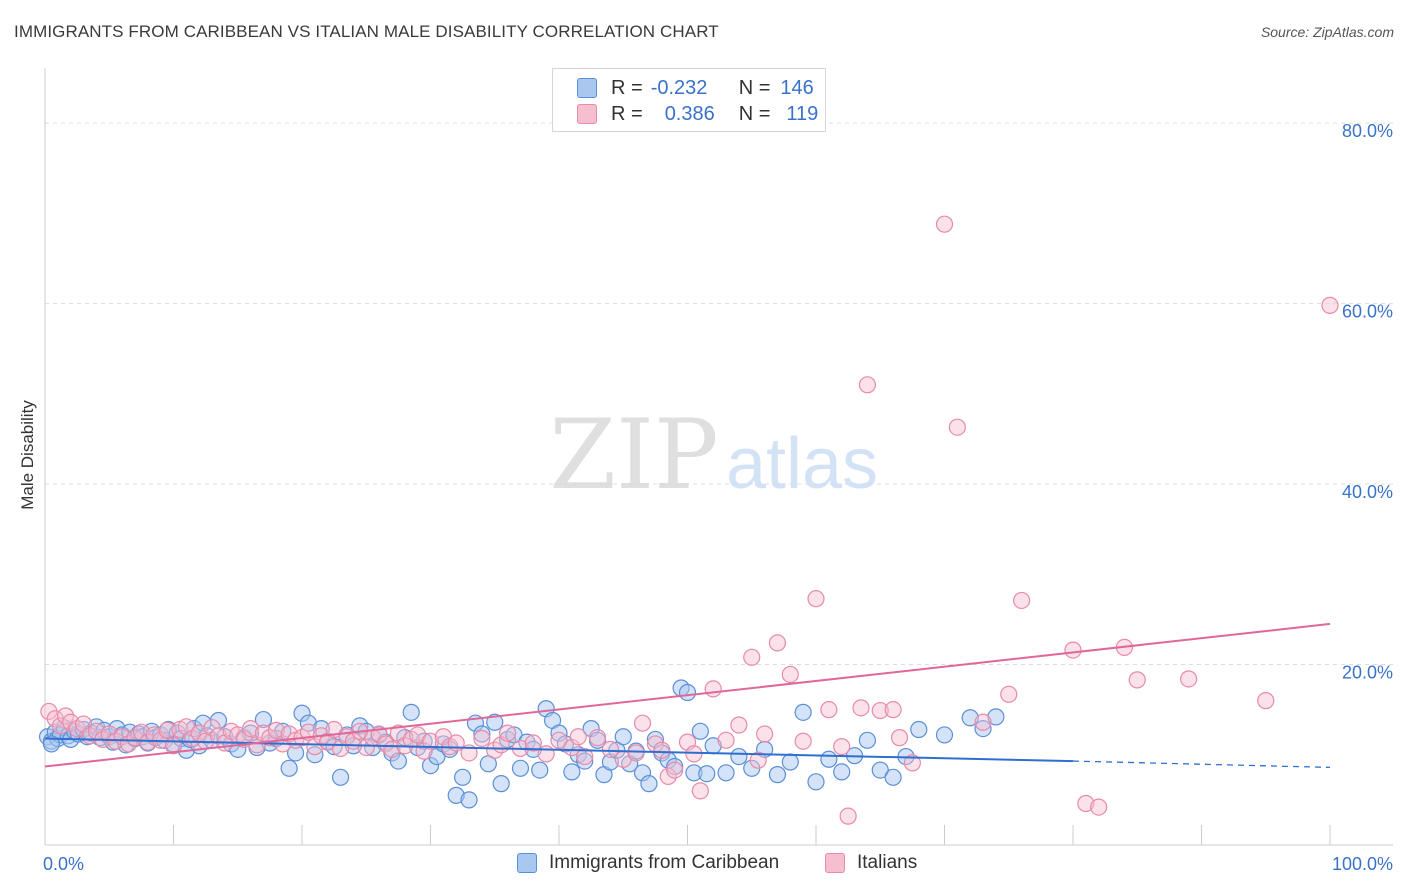 This screenshot has height=892, width=1406. What do you see at coordinates (679, 87) in the screenshot?
I see `legend-r-value: -0.232` at bounding box center [679, 87].